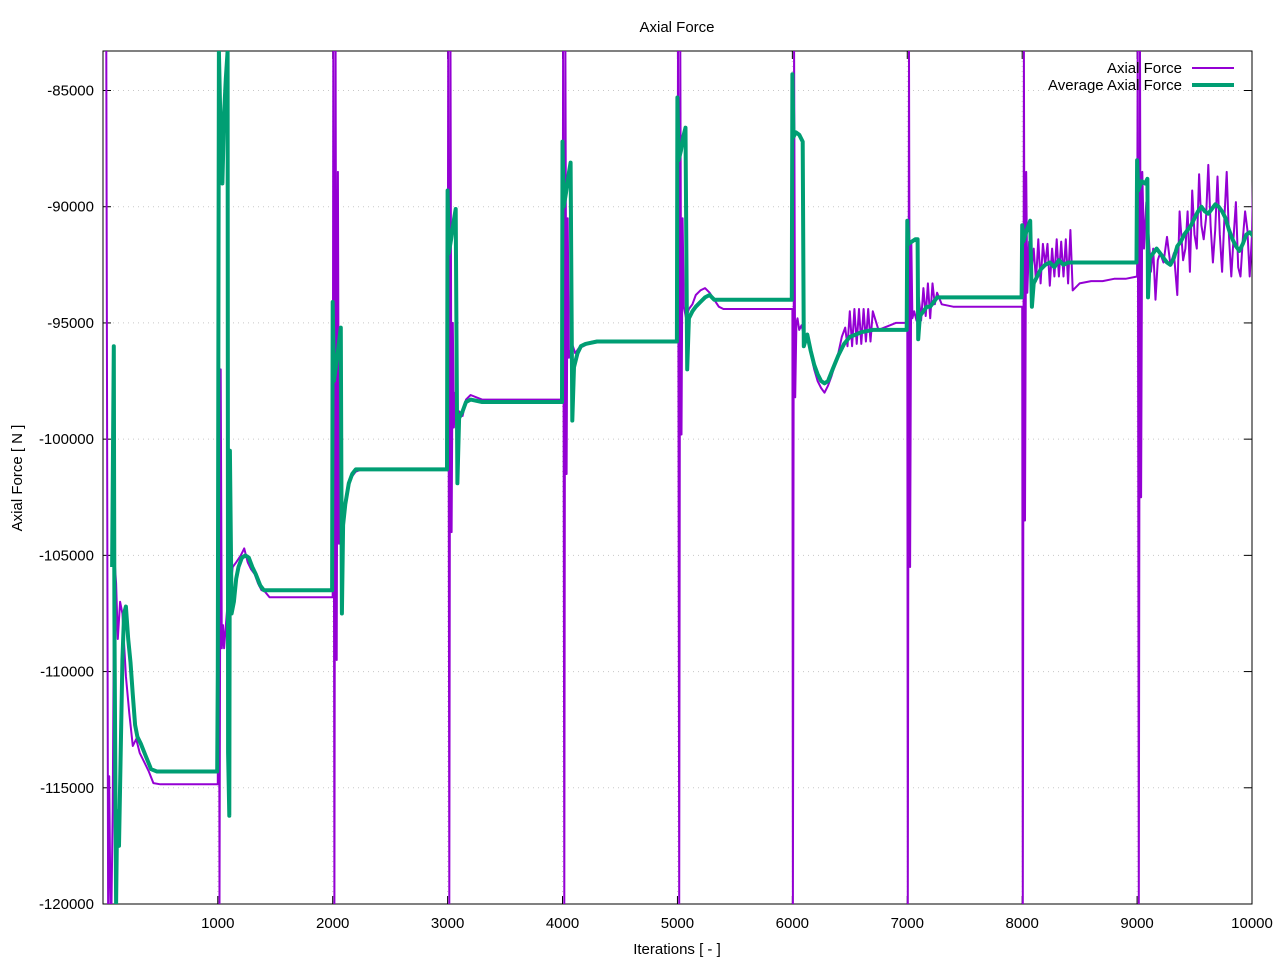 The width and height of the screenshot is (1280, 960). Describe the element at coordinates (907, 923) in the screenshot. I see `x-tick-label: 7000` at that location.